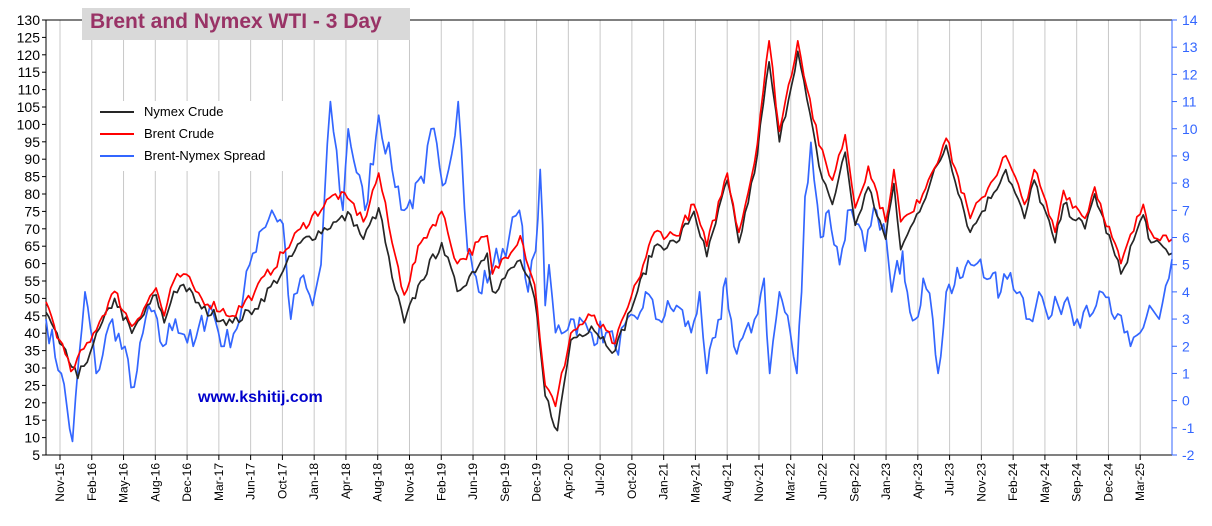  Describe the element at coordinates (409, 482) in the screenshot. I see `x-tick-label: Nov-18` at that location.